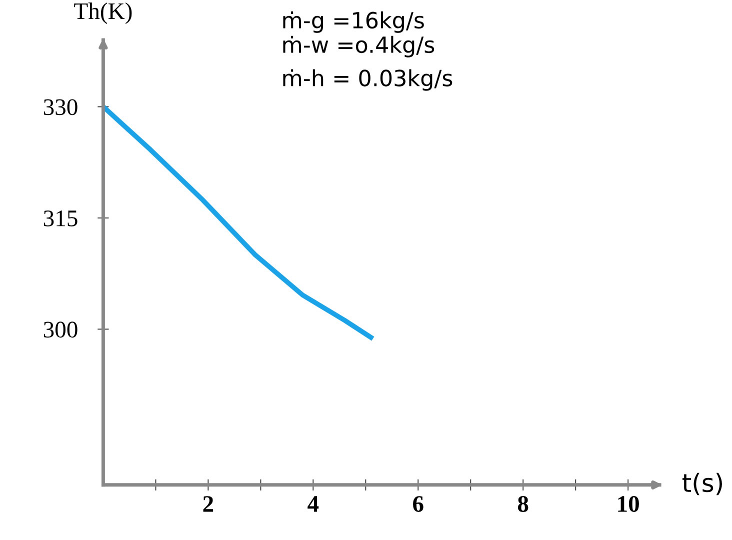 This screenshot has height=540, width=732. What do you see at coordinates (358, 47) in the screenshot?
I see `annotation: ṁ-w =o.4kg/s` at bounding box center [358, 47].